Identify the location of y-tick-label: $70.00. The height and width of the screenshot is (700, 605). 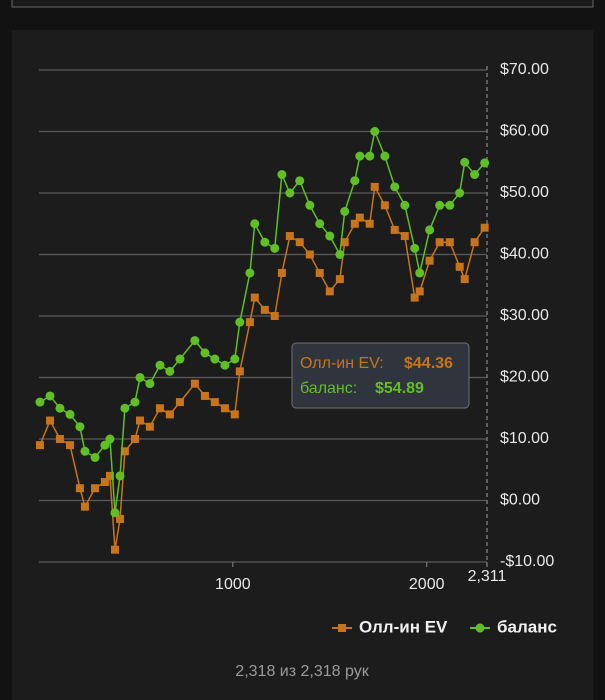
(524, 69).